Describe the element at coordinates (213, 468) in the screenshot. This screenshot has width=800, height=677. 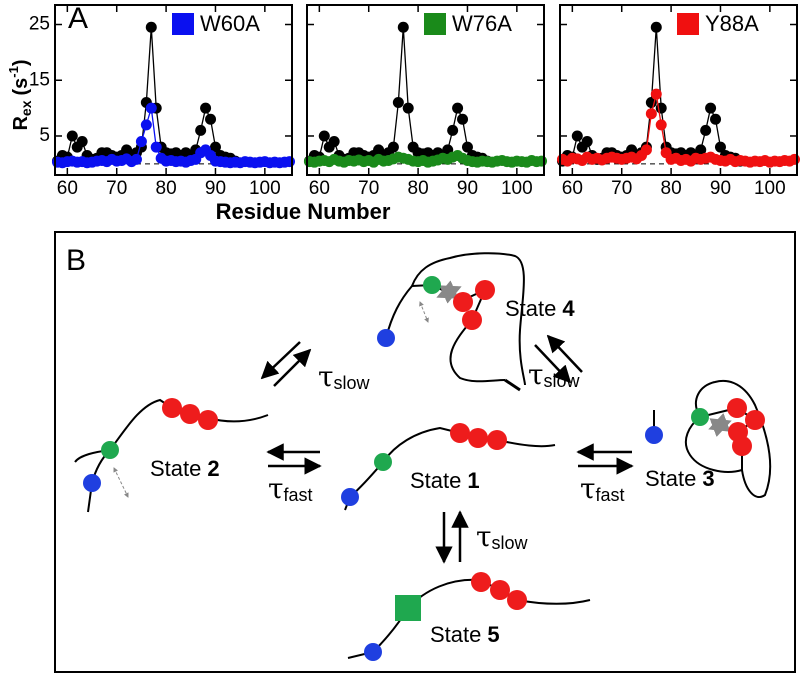
I see `state-number: 2` at that location.